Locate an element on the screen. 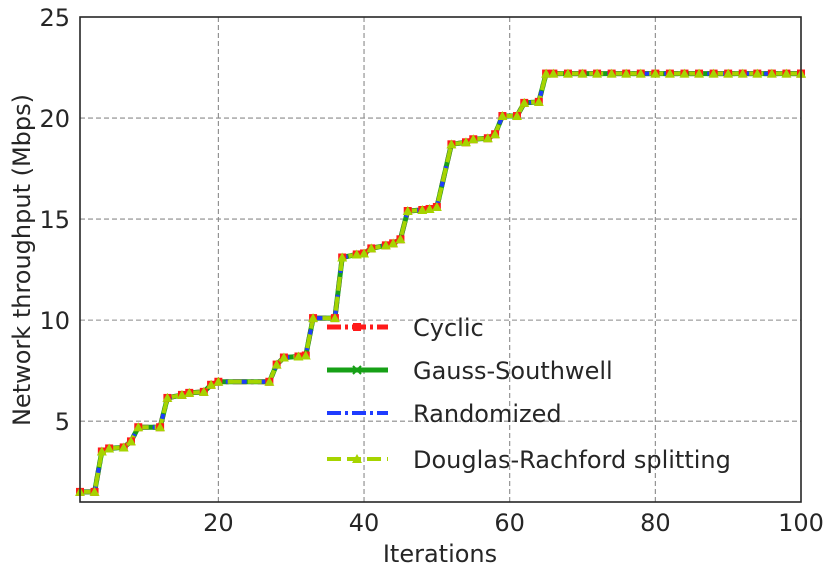 Image resolution: width=830 pixels, height=571 pixels. x-tick-label: 20 is located at coordinates (218, 523).